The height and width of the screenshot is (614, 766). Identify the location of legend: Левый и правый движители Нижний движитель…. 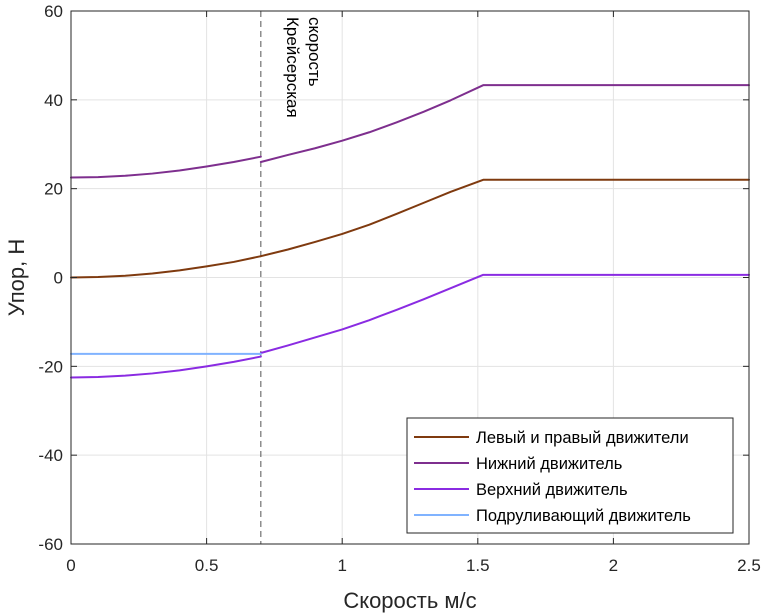
(570, 475).